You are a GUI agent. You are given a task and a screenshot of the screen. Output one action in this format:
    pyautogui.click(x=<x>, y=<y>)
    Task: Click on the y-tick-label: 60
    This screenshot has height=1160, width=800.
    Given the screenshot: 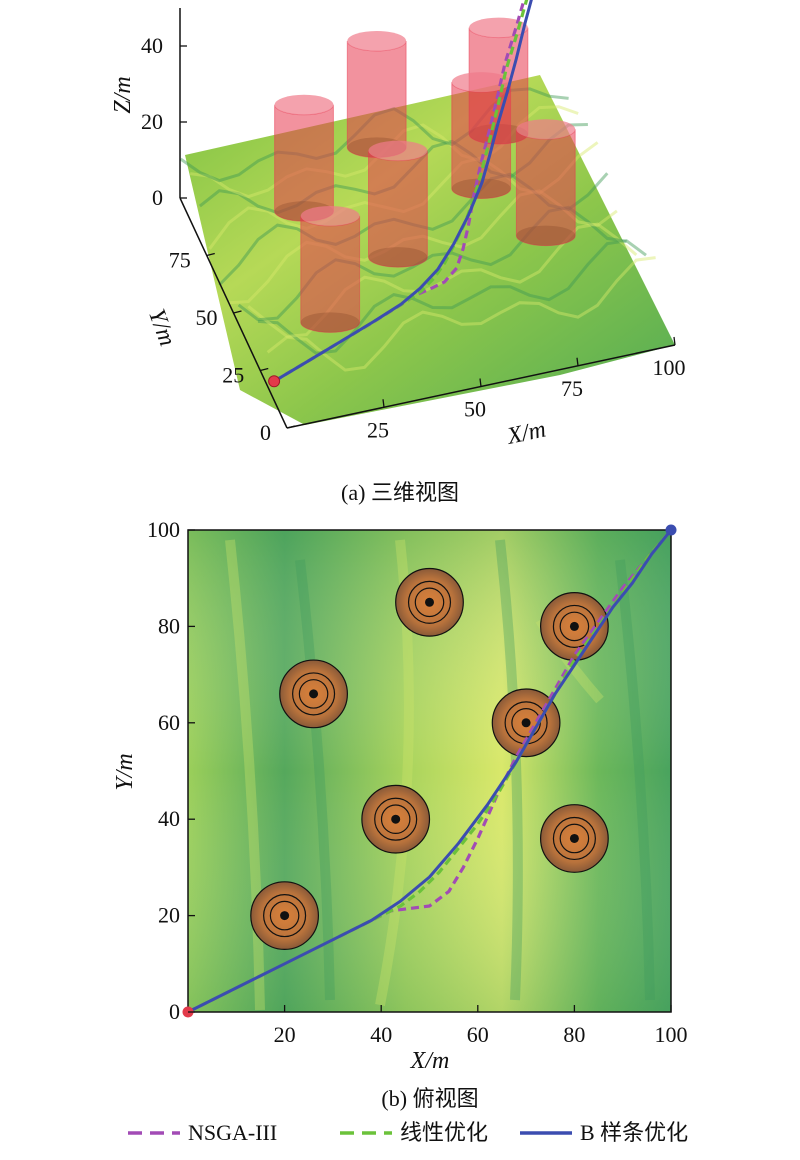 What is the action you would take?
    pyautogui.click(x=169, y=722)
    